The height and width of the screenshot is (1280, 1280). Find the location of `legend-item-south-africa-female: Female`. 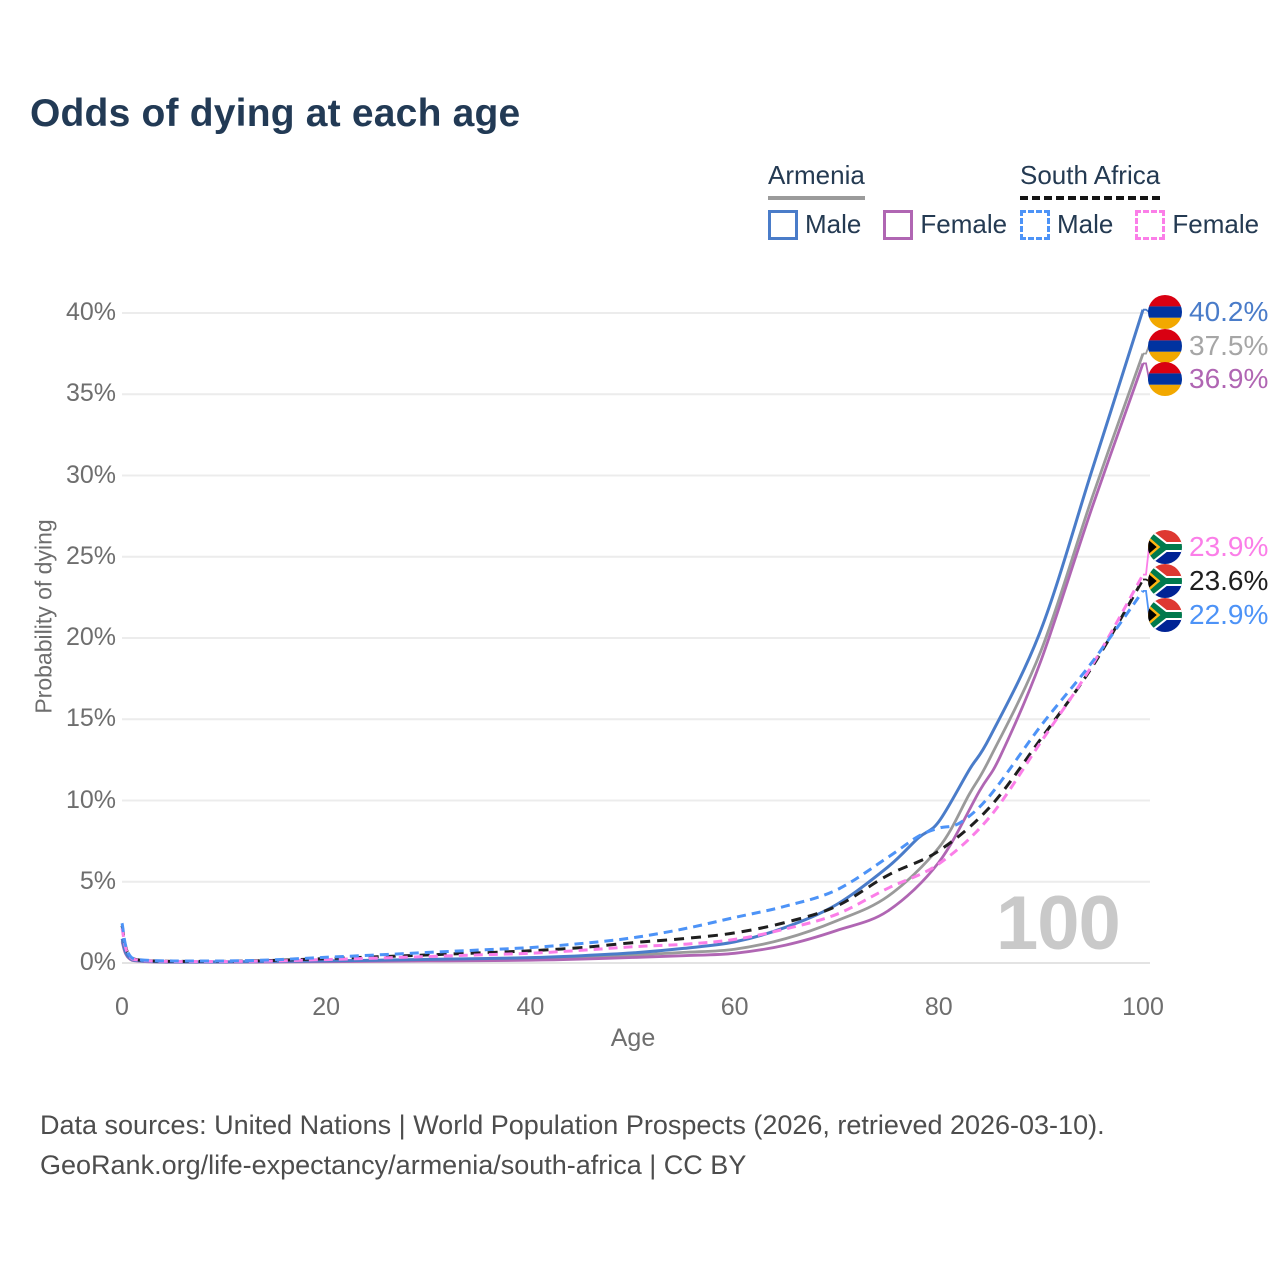

legend-item-south-africa-female: Female is located at coordinates (1197, 224).